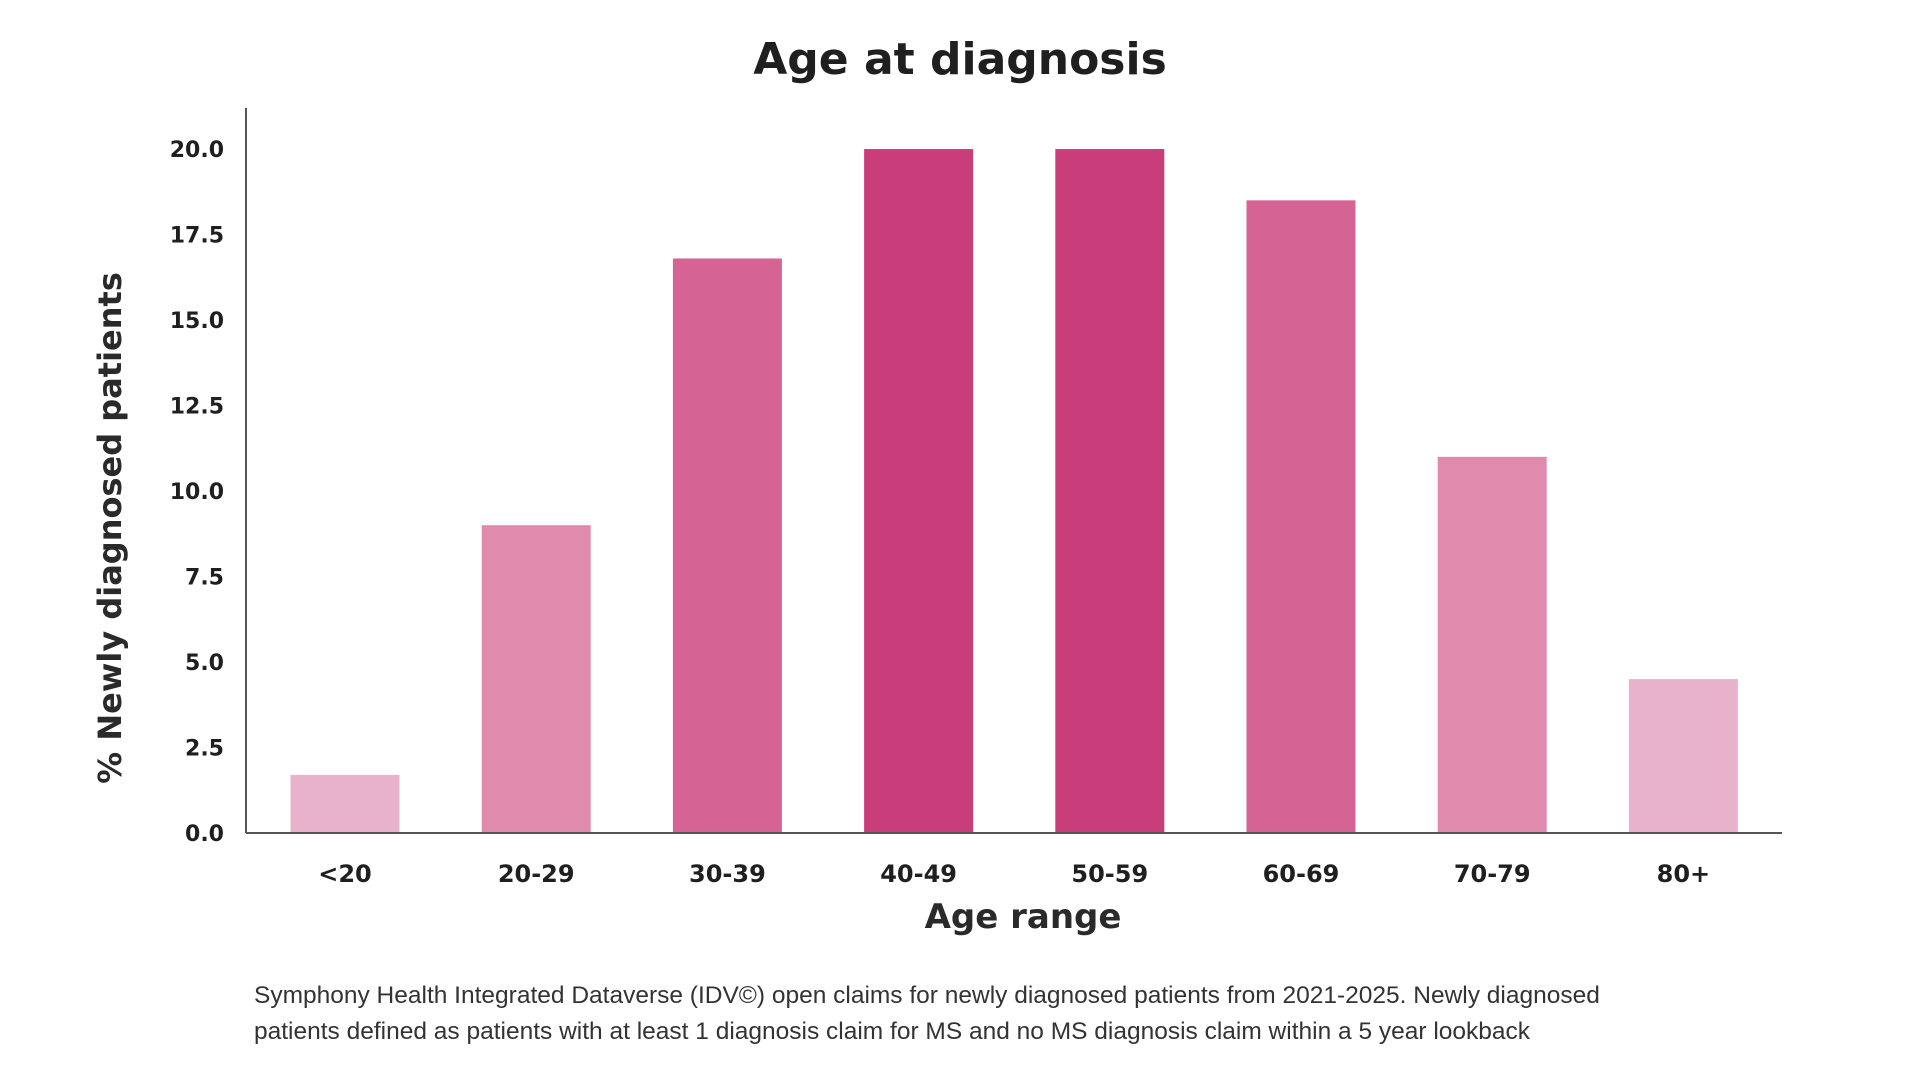  Describe the element at coordinates (918, 874) in the screenshot. I see `x-tick-label: 40-49` at that location.